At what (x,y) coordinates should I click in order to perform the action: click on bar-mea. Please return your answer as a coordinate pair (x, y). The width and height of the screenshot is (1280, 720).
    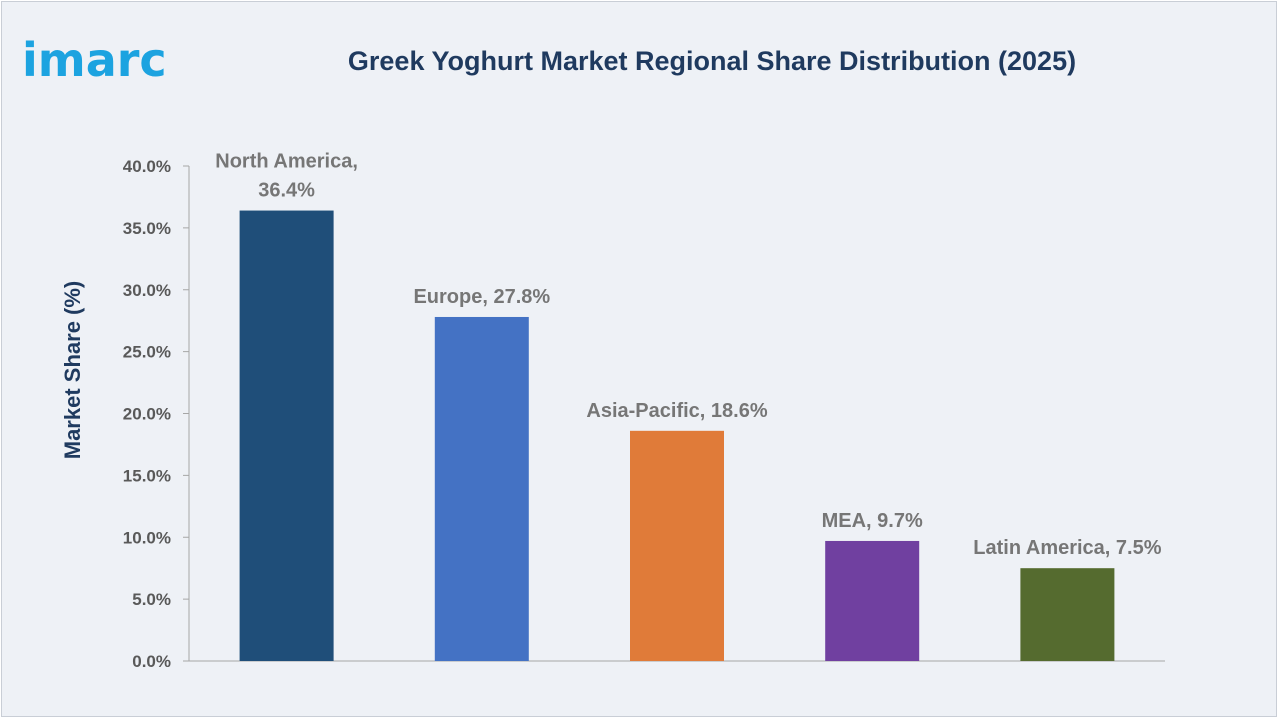
    Looking at the image, I should click on (872, 600).